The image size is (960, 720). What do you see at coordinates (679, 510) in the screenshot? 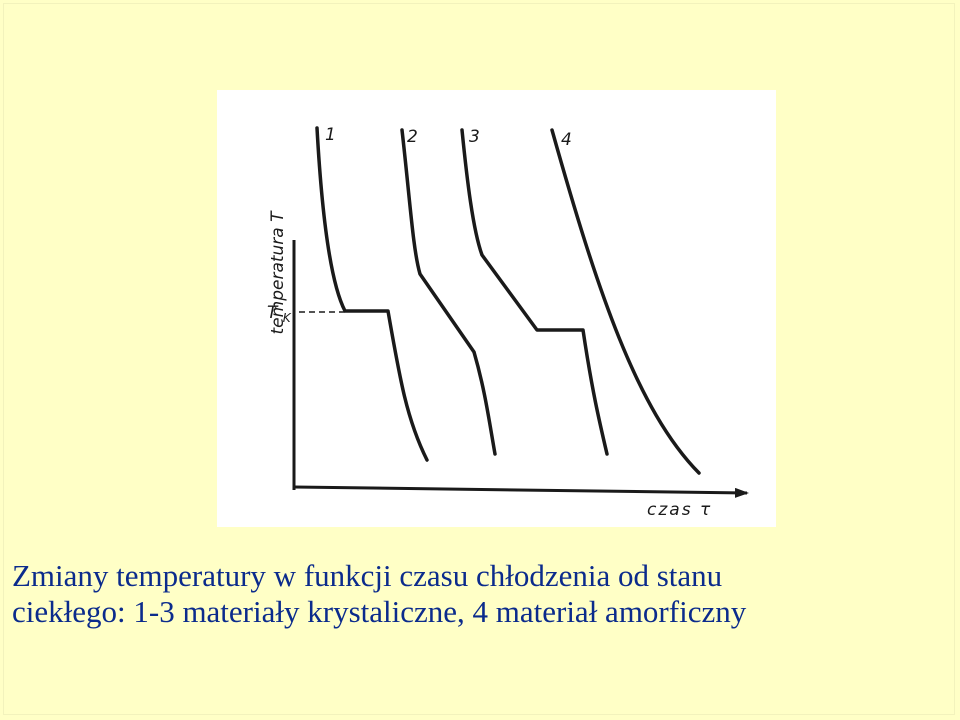
I see `x-axis-label: czas τ` at bounding box center [679, 510].